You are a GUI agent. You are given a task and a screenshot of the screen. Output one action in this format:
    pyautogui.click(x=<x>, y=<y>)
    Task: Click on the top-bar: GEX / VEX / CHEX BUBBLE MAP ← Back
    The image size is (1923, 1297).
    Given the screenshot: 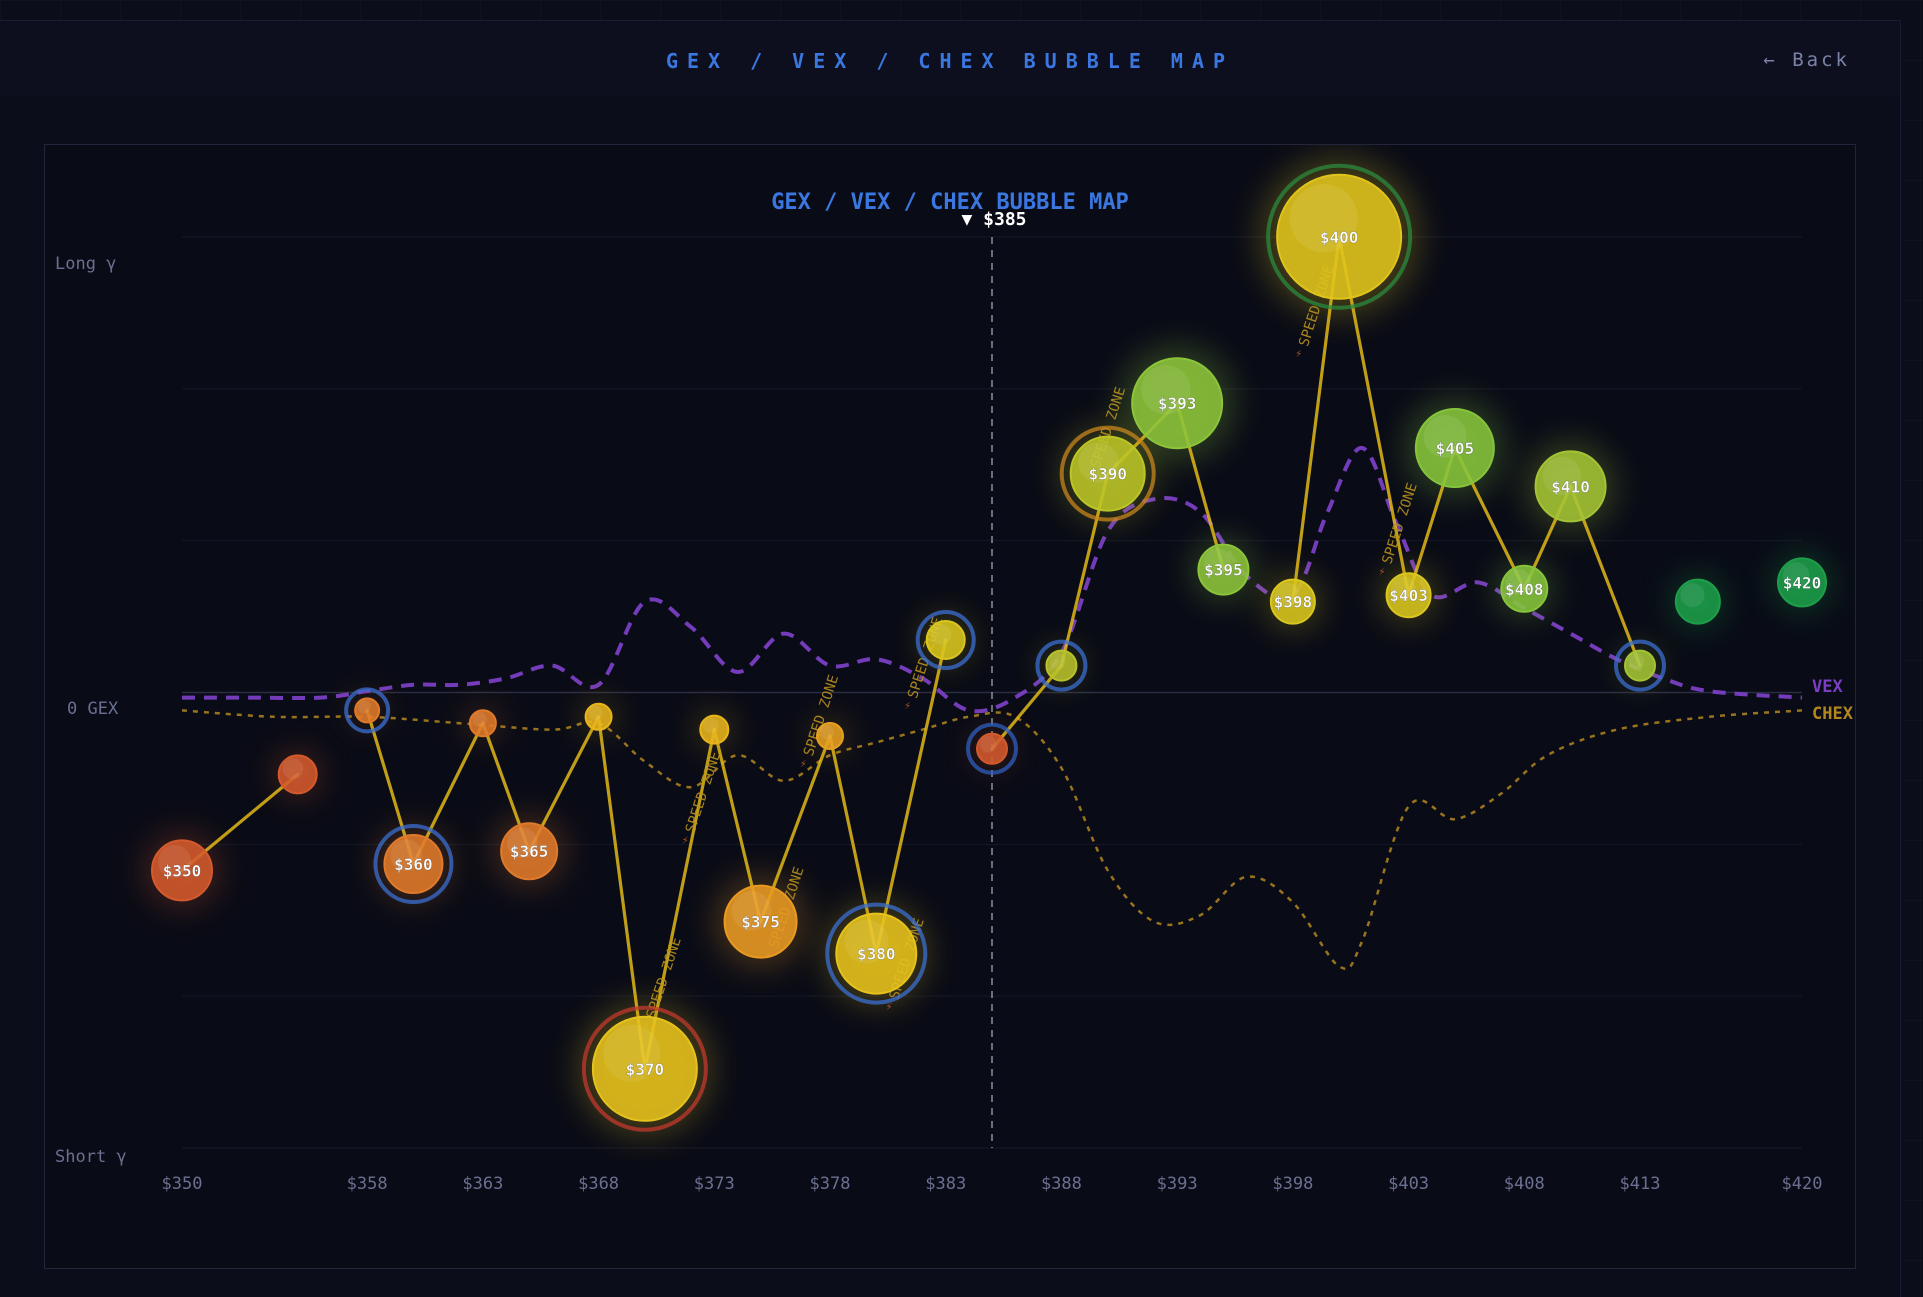 What is the action you would take?
    pyautogui.click(x=950, y=59)
    